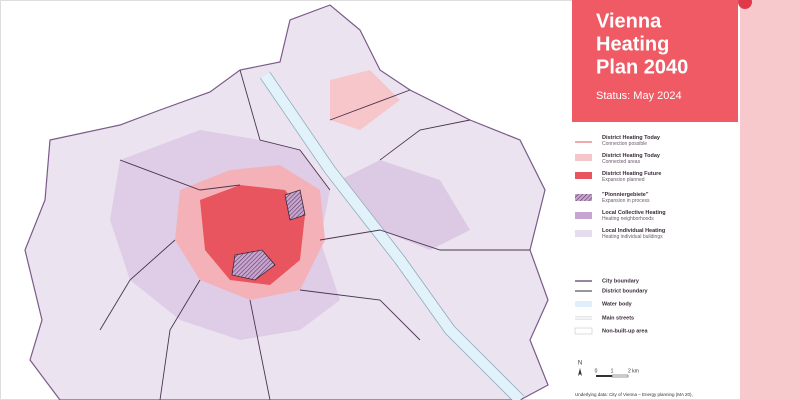  Describe the element at coordinates (252, 235) in the screenshot. I see `expansion-planned` at that location.